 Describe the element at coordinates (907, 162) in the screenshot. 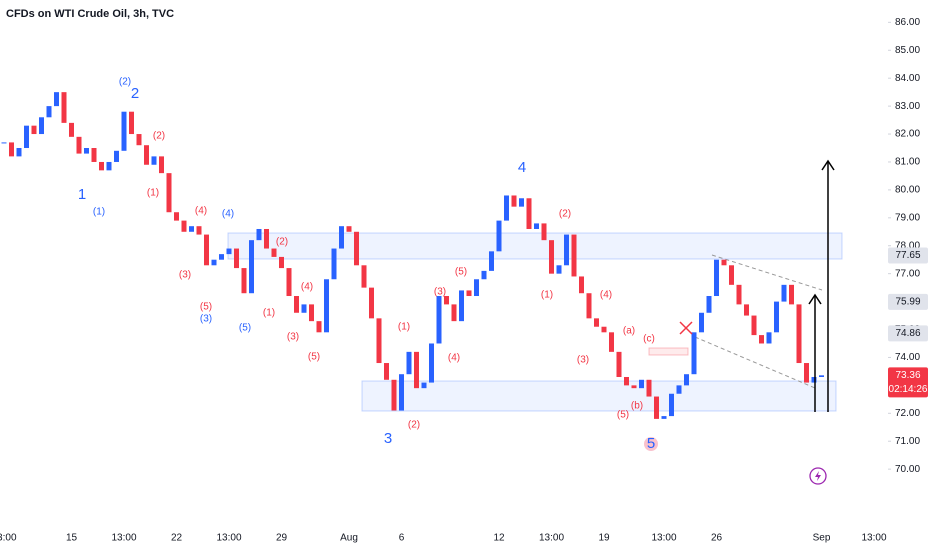

I see `y-tick-label: 81.00` at that location.